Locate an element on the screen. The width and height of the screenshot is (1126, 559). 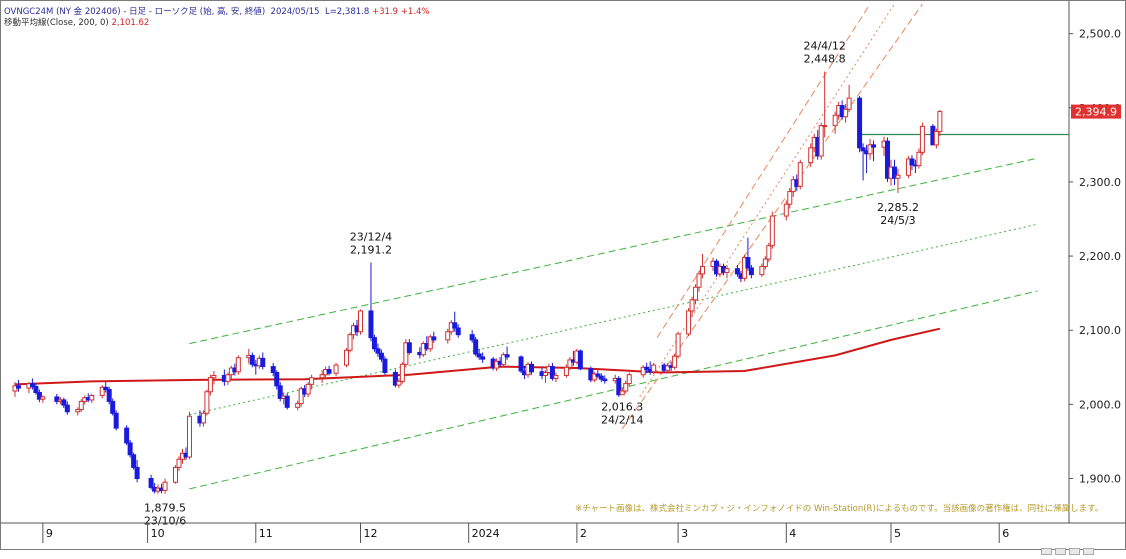
scroll-first-button is located at coordinates (1046, 551).